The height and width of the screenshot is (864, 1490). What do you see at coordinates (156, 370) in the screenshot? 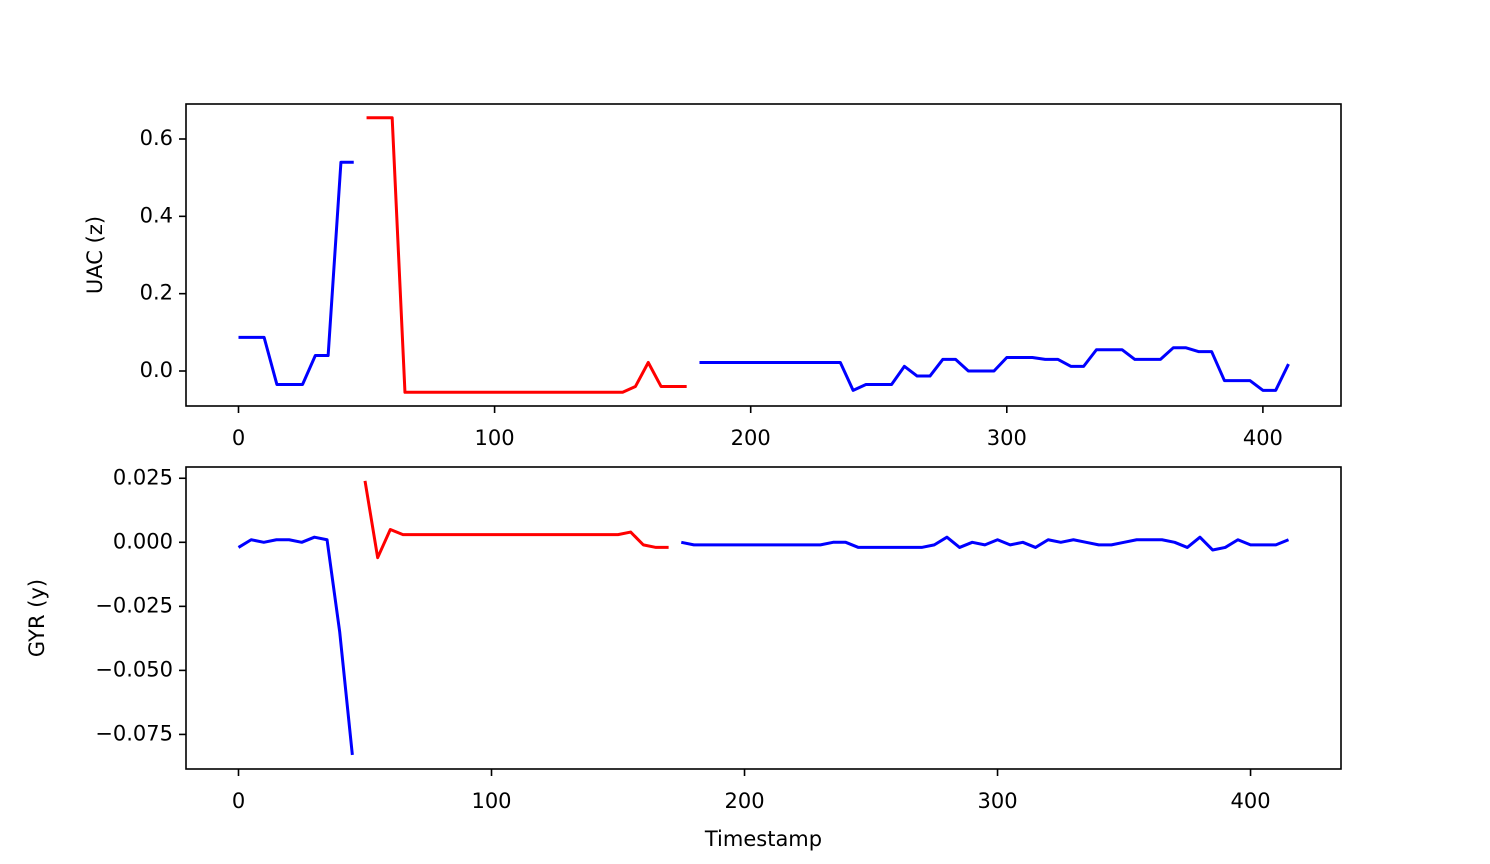
I see `y-tick-label: 0.0` at bounding box center [156, 370].